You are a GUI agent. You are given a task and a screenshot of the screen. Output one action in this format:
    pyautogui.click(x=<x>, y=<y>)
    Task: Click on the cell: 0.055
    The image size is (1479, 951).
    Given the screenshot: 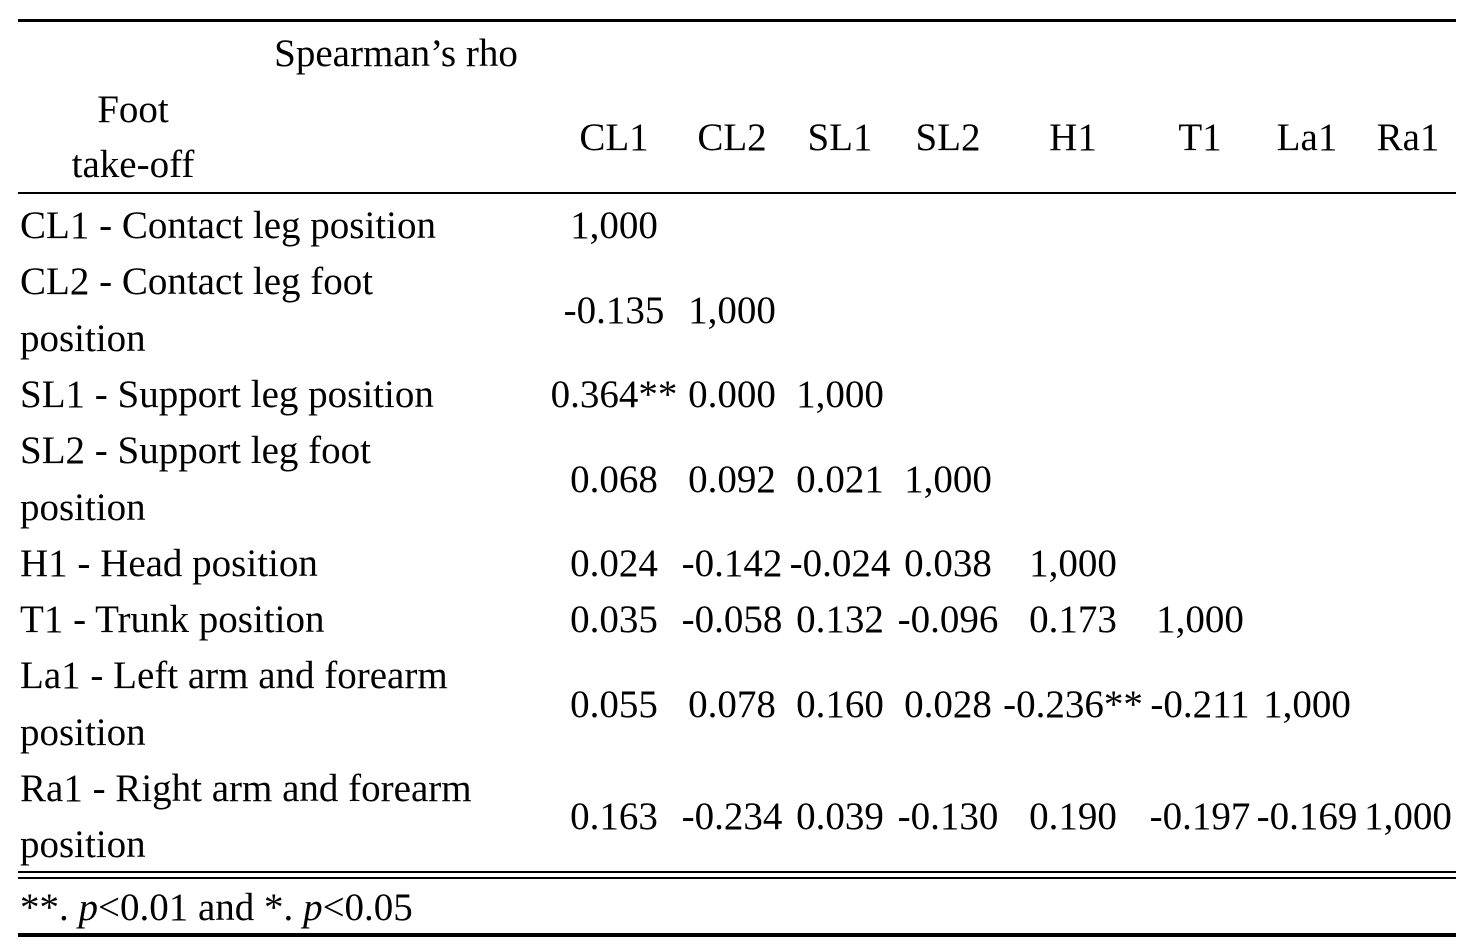 What is the action you would take?
    pyautogui.click(x=614, y=704)
    